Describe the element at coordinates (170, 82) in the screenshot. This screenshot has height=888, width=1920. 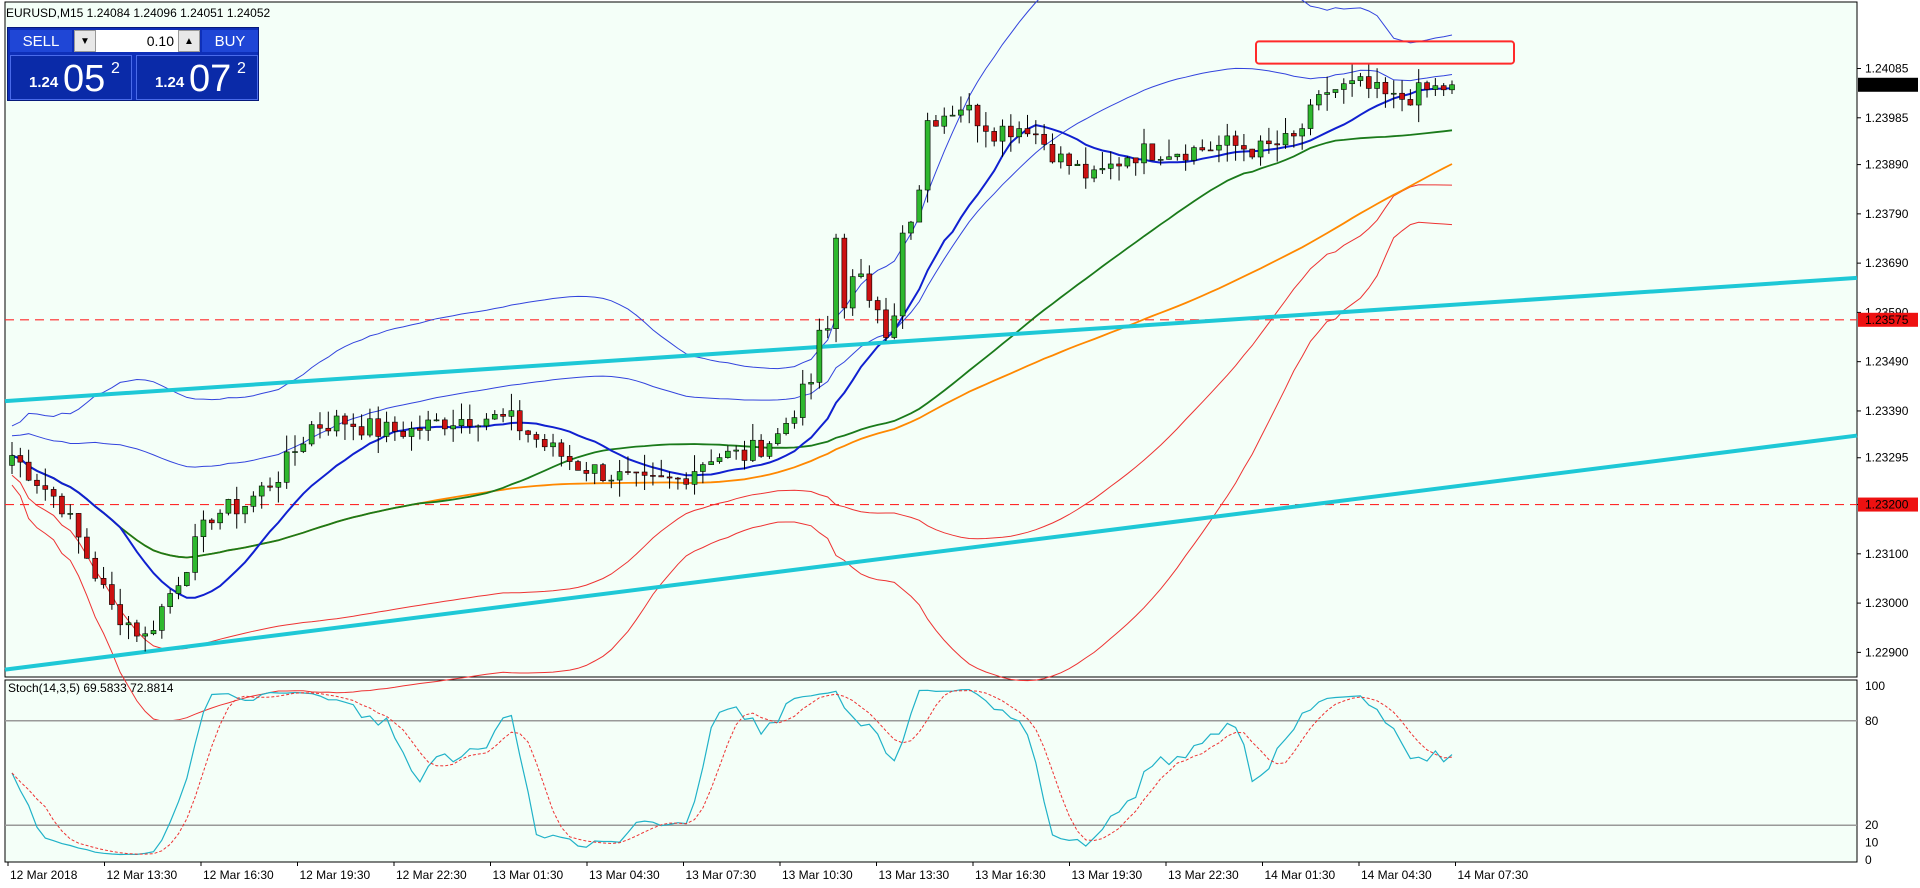
I see `ask-price-prefix: 1.24` at that location.